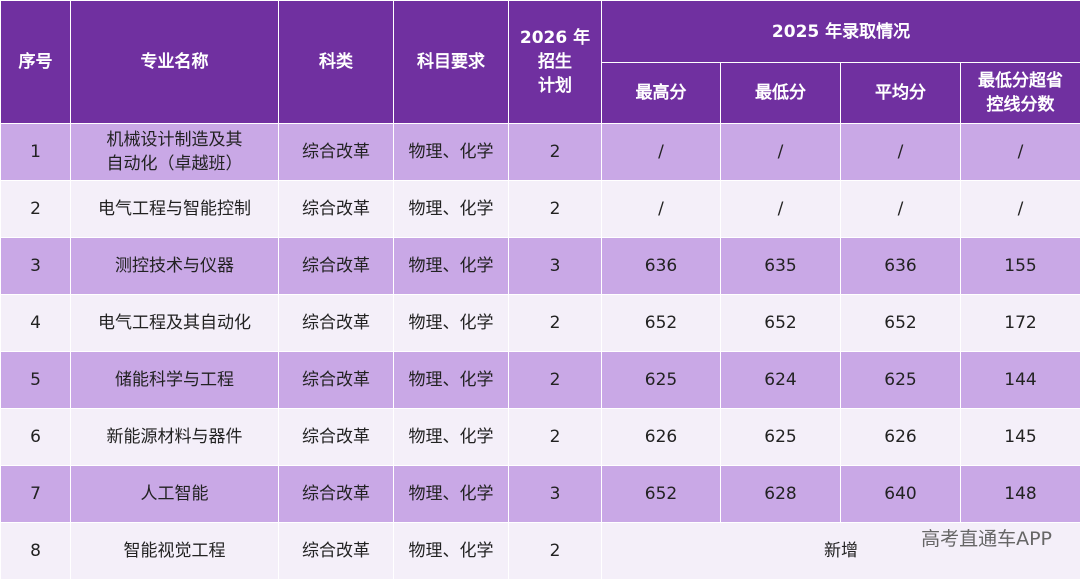  What do you see at coordinates (841, 32) in the screenshot?
I see `header-group: 2025 年录取情况` at bounding box center [841, 32].